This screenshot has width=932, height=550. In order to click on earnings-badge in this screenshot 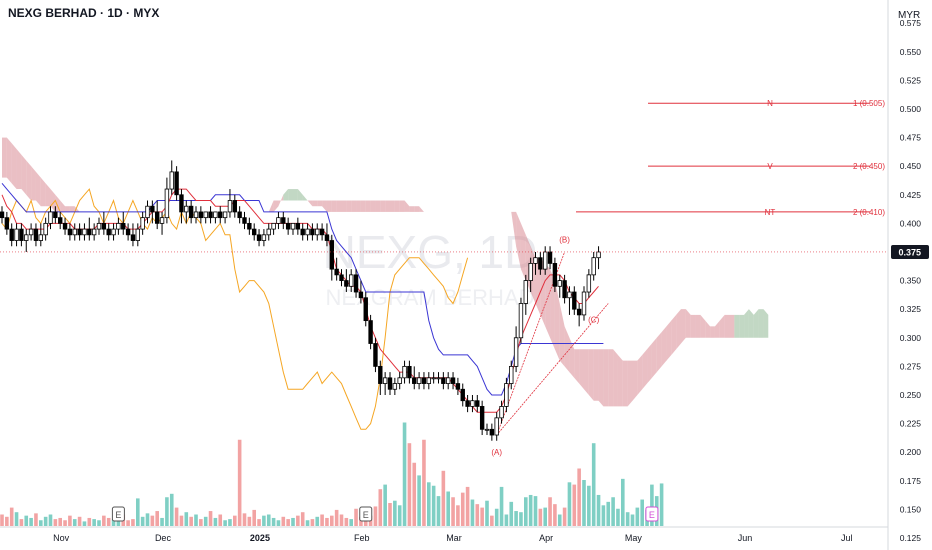, I will do `click(652, 514)`.